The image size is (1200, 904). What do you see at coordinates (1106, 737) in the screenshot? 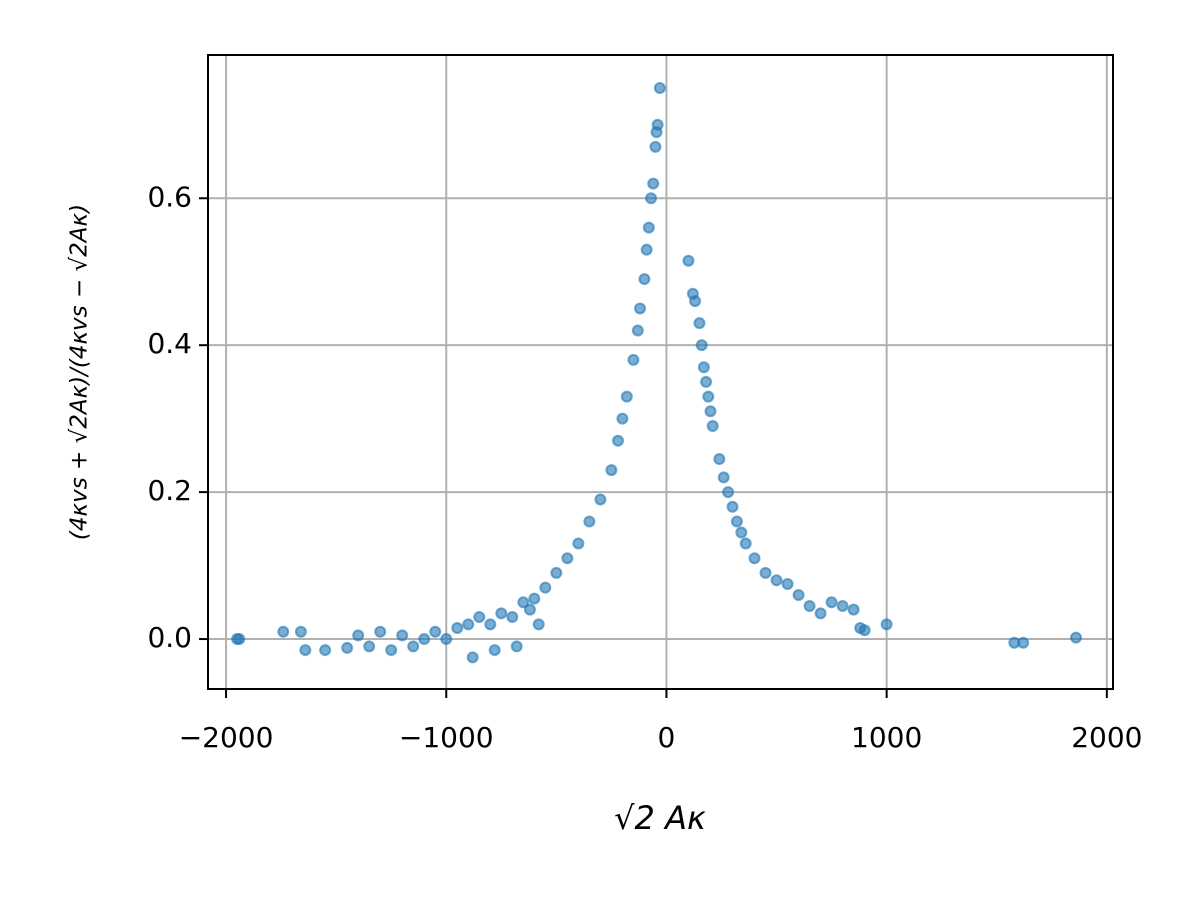
I see `x-tick-label: 2000` at bounding box center [1106, 737].